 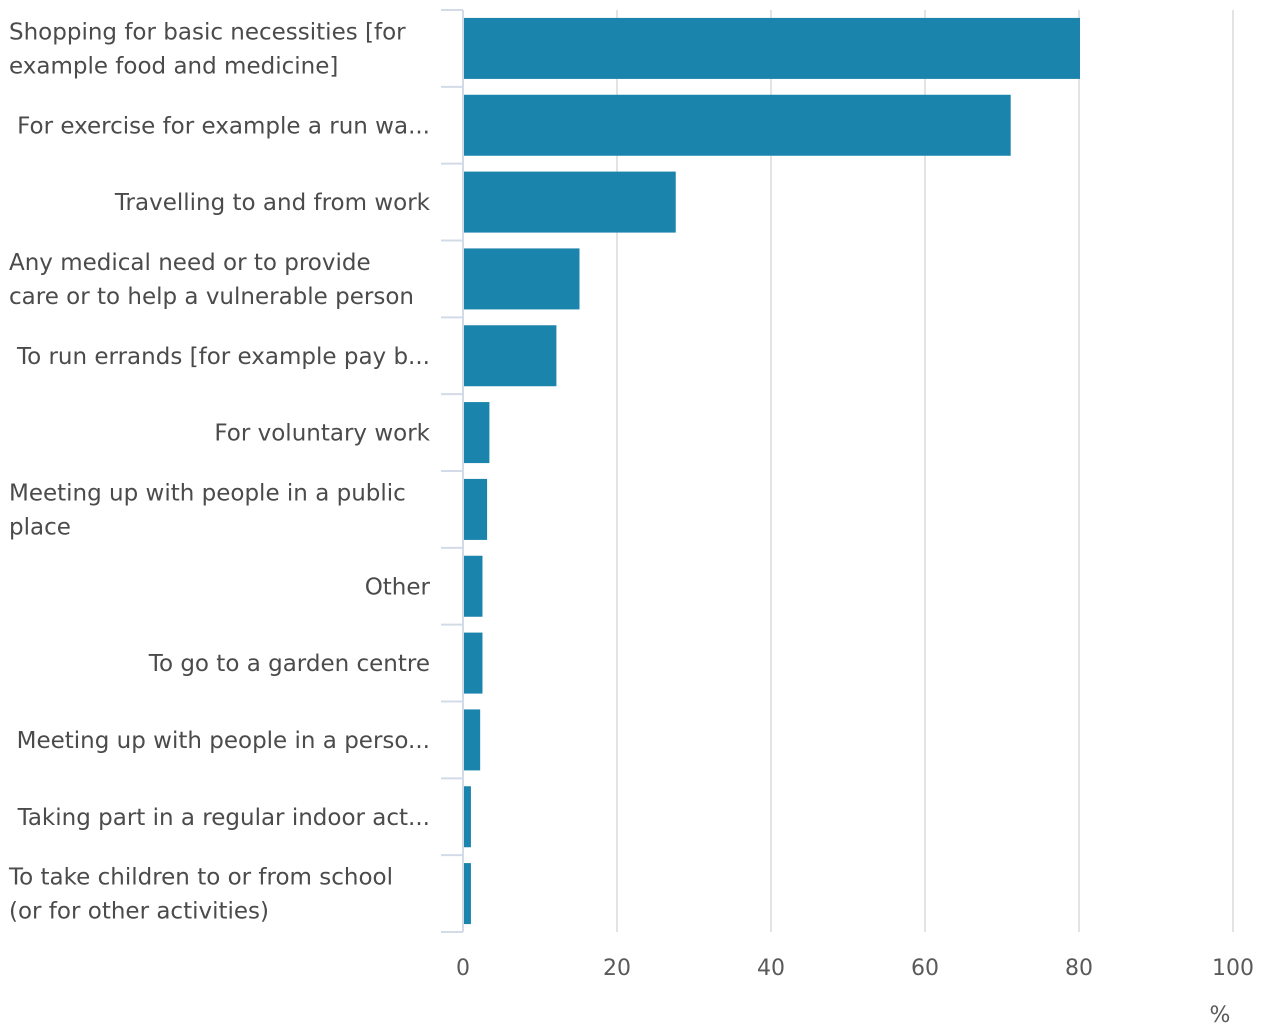 I want to click on category-label-line: Shopping for basic necessities [for, so click(x=207, y=32).